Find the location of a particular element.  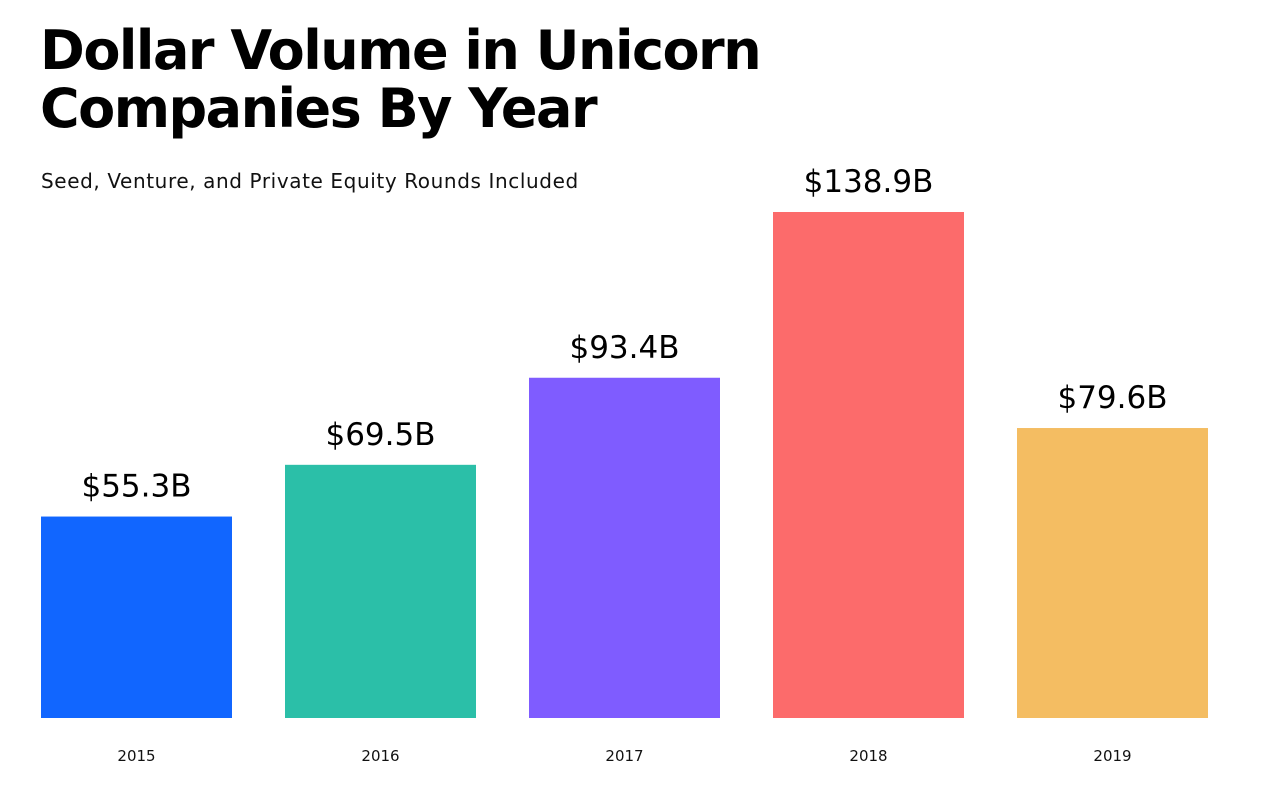

x-tick-label-2015: 2015 is located at coordinates (136, 756).